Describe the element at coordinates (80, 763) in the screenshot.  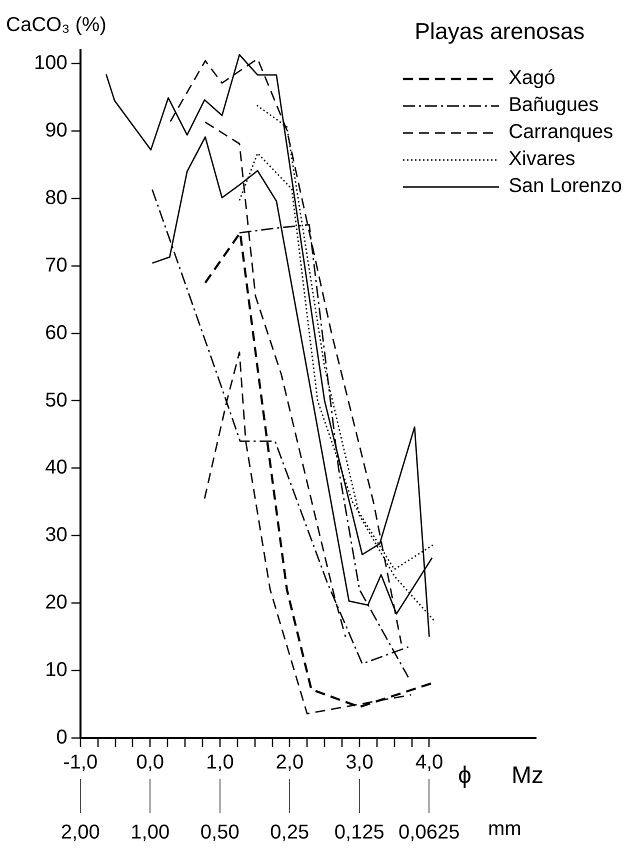
I see `x-tick-label: -1,0` at that location.